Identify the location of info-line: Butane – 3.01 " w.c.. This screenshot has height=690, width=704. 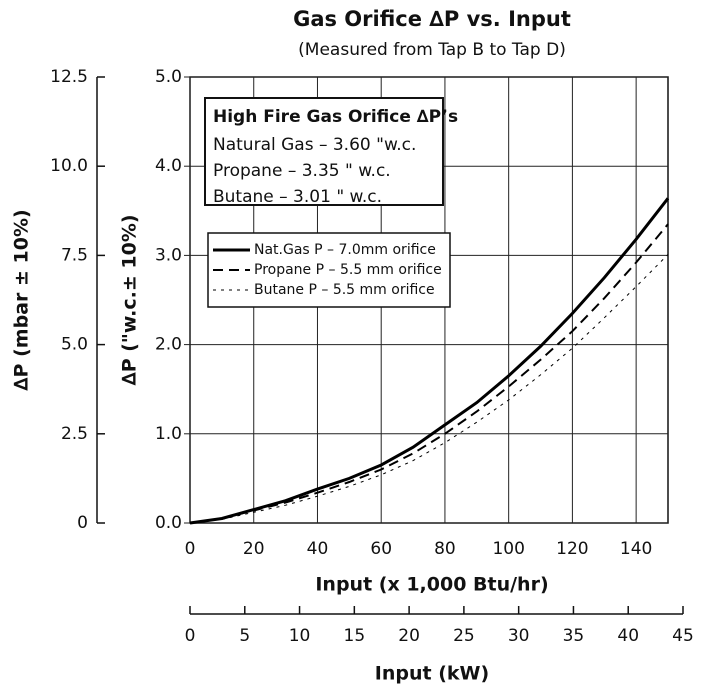
(297, 197).